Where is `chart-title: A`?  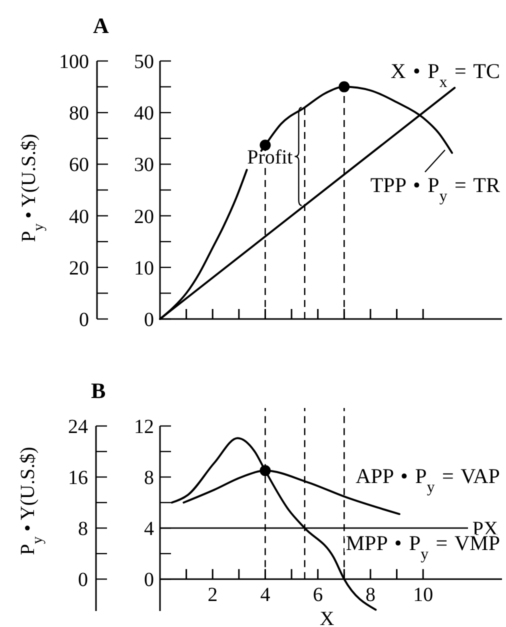 chart-title: A is located at coordinates (101, 25).